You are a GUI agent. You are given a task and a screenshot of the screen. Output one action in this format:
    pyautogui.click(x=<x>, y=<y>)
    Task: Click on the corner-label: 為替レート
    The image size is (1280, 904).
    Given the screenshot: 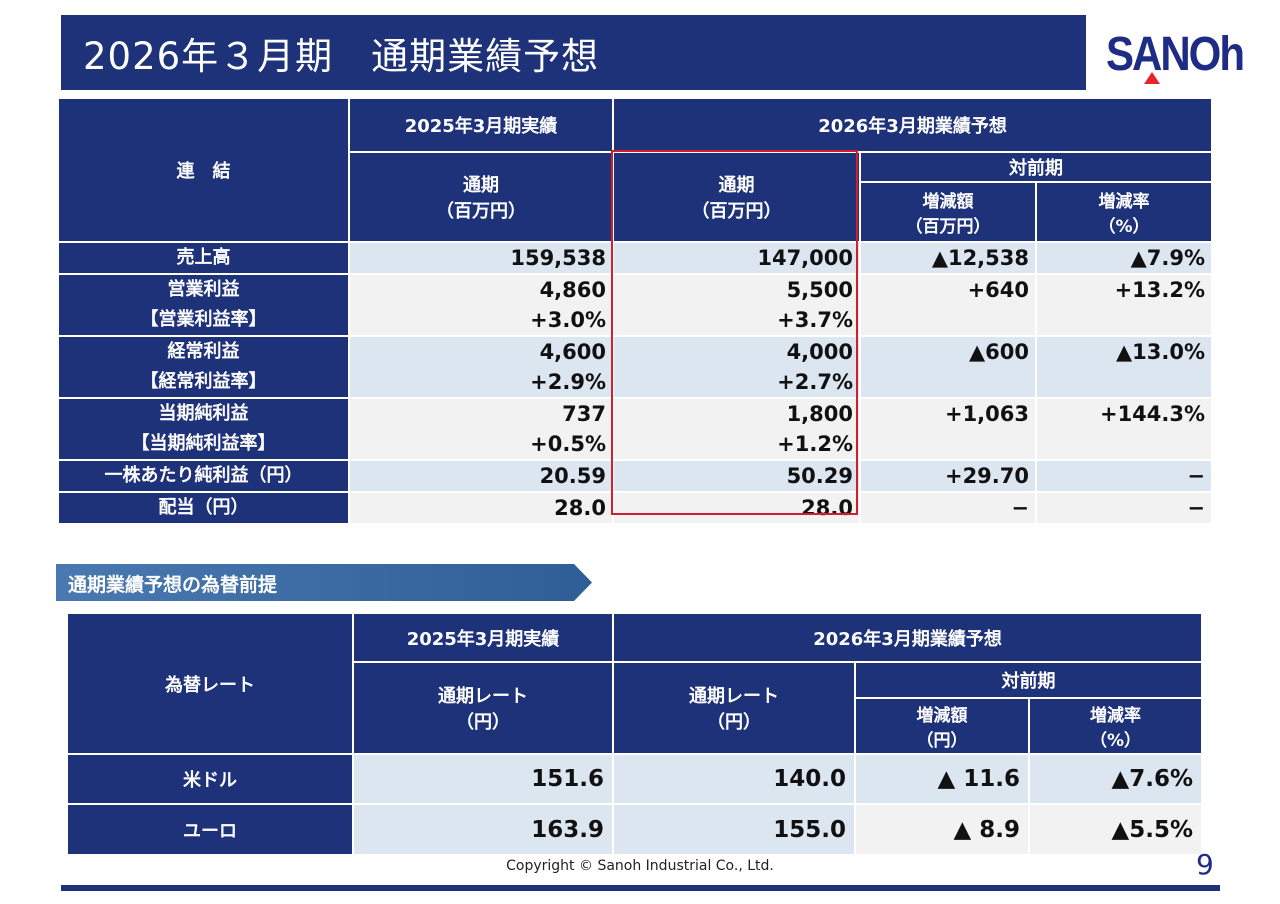 What is the action you would take?
    pyautogui.click(x=210, y=683)
    